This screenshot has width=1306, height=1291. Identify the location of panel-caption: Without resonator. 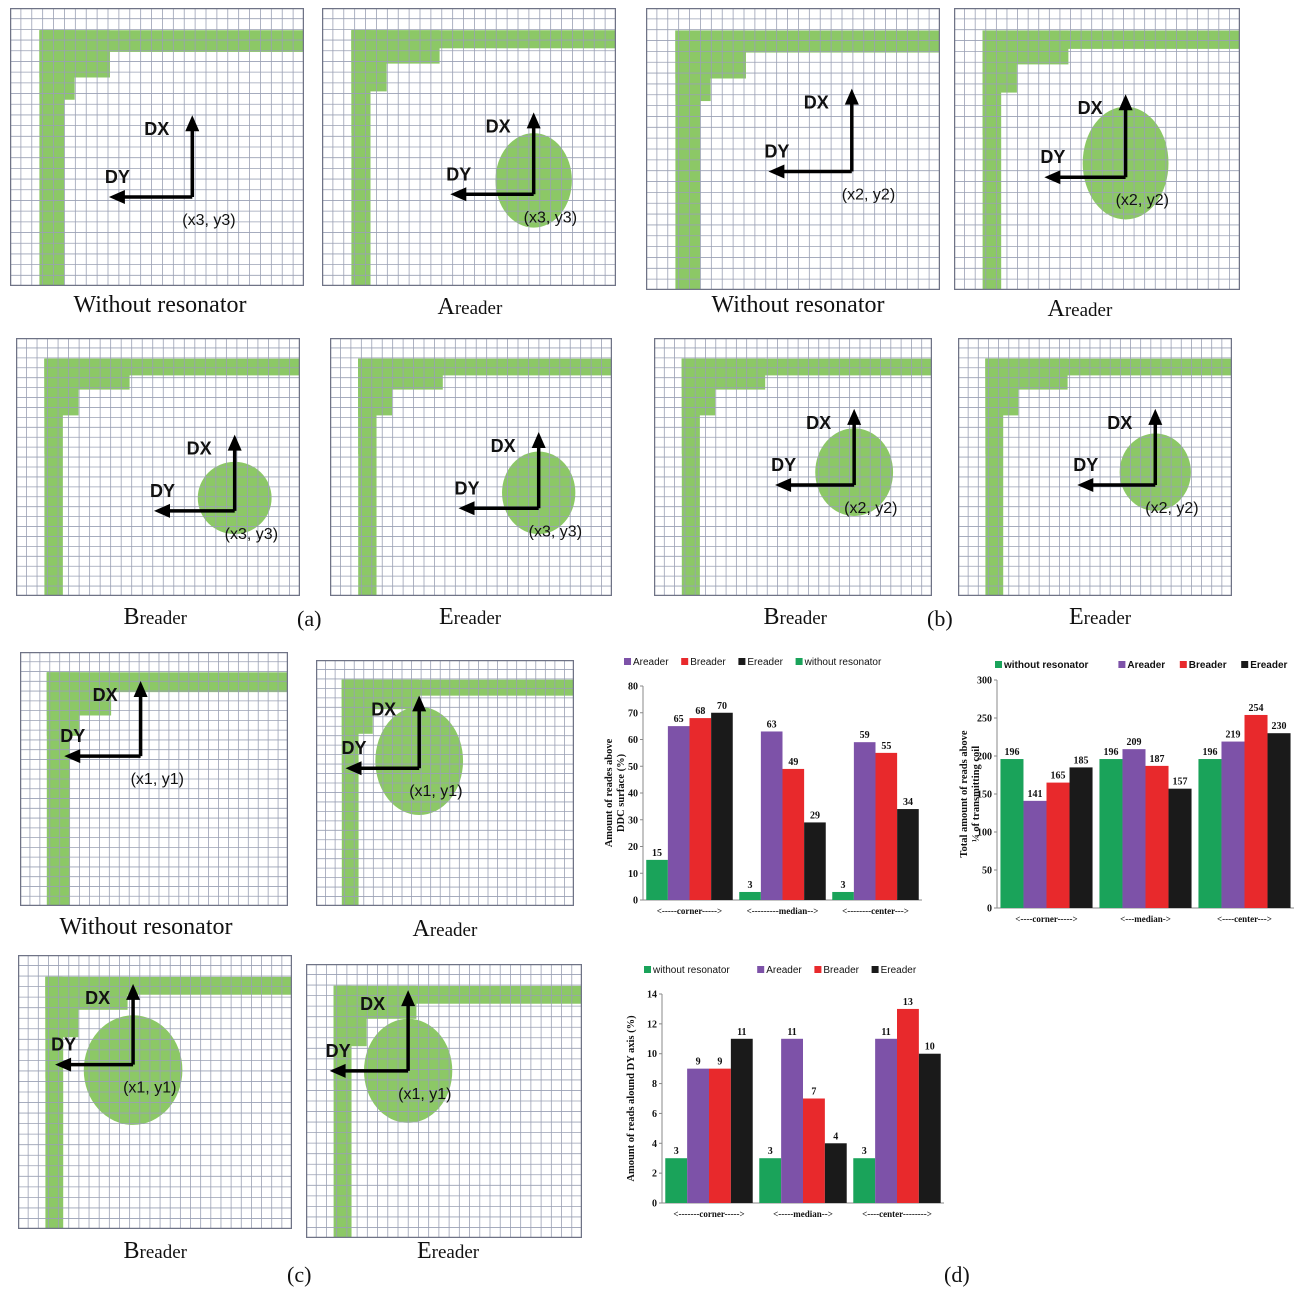
(798, 305).